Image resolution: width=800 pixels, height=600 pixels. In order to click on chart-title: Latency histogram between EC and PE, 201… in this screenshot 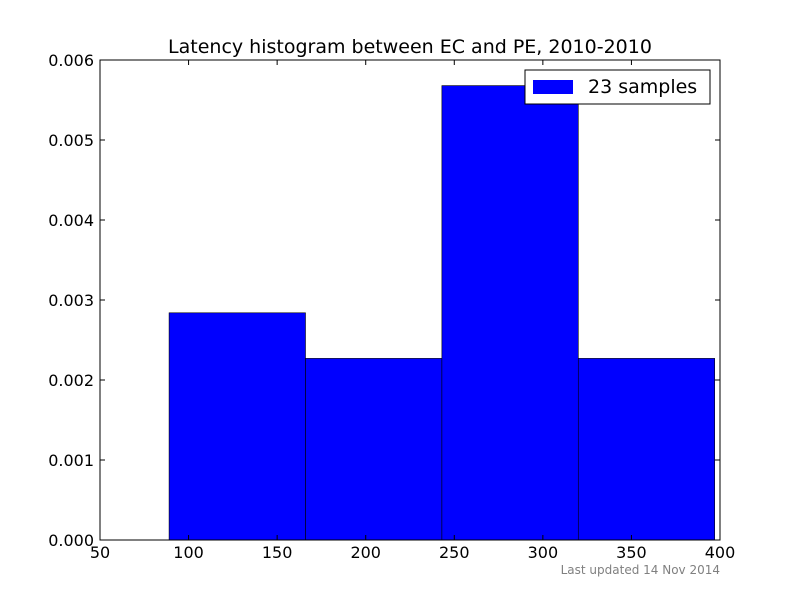, I will do `click(410, 47)`.